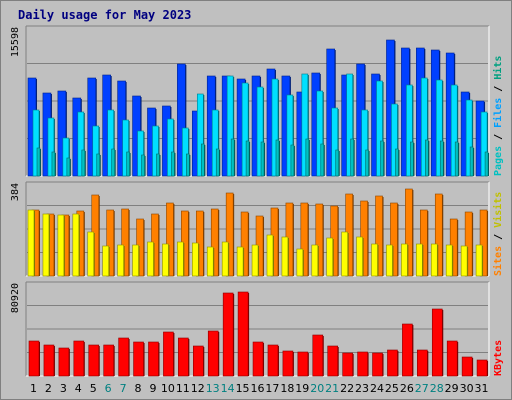 The height and width of the screenshot is (400, 512). I want to click on x-tick-label: 1, so click(33, 388).